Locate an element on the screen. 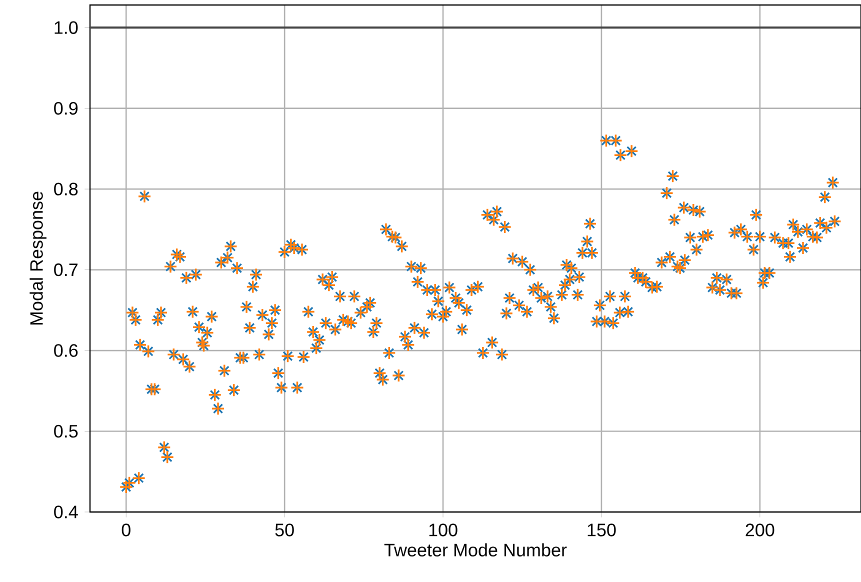 The image size is (861, 582). y-tick-label: 0.9 is located at coordinates (66, 108).